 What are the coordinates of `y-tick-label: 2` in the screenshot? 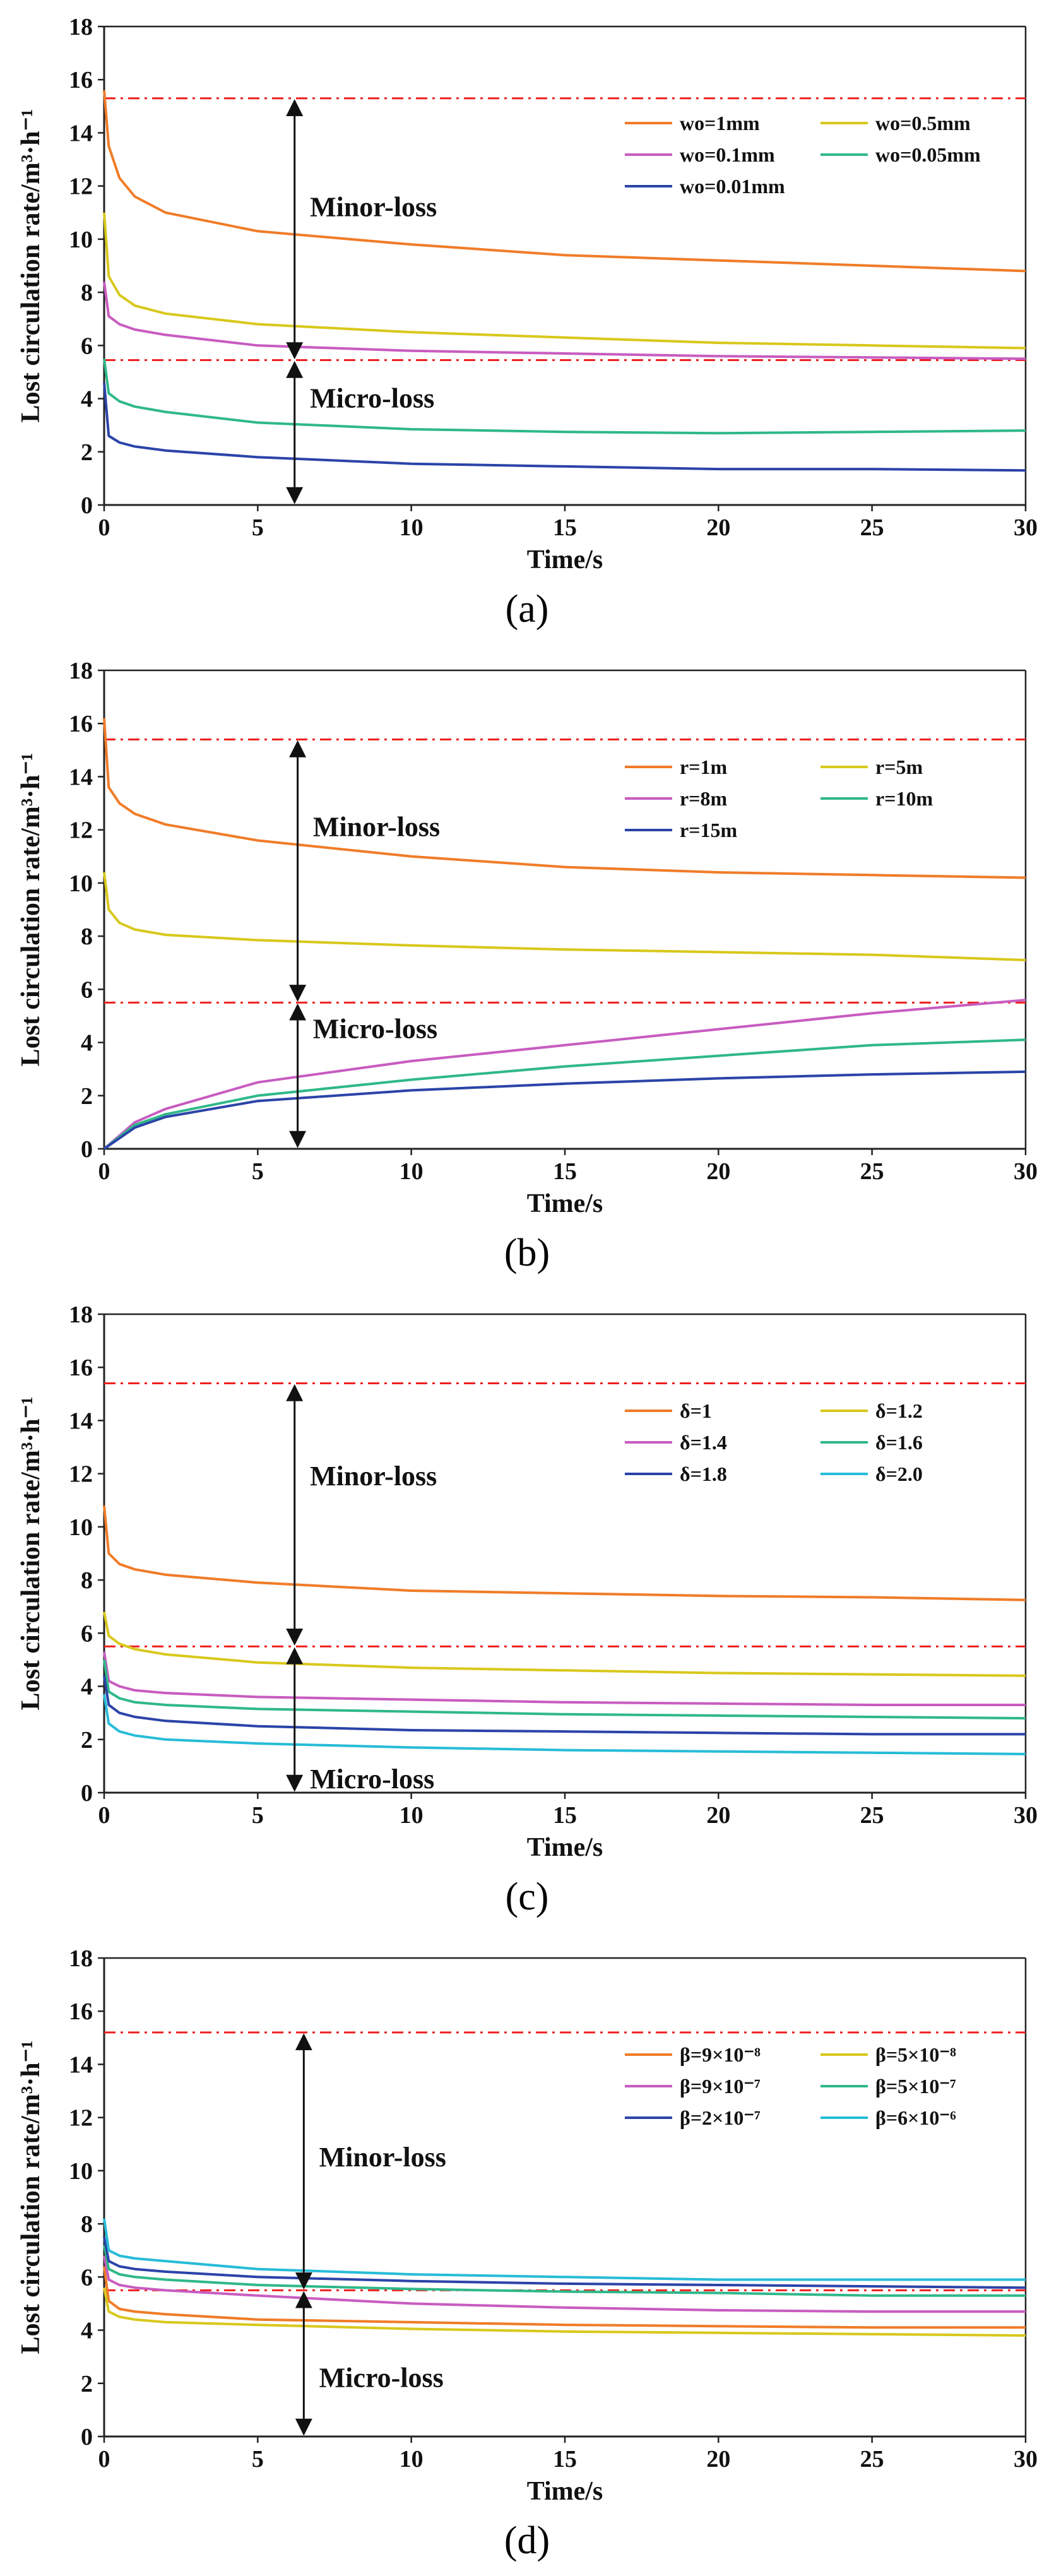 It's located at (87, 1741).